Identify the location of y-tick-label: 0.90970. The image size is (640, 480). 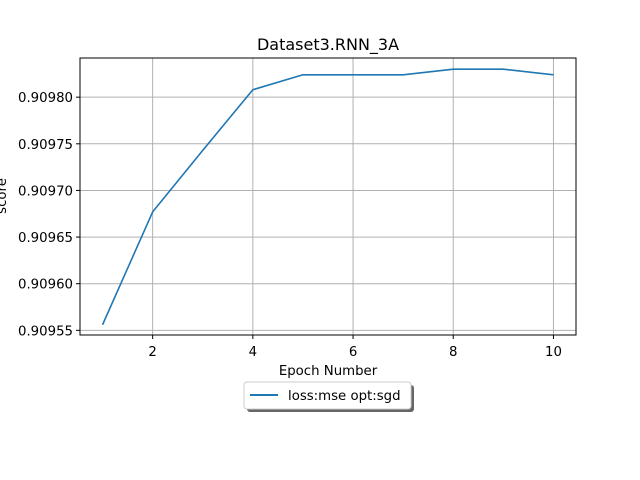
(45, 191).